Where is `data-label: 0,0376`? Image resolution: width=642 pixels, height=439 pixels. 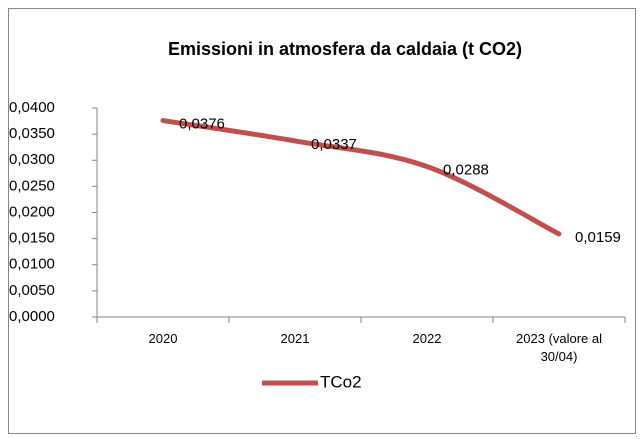
data-label: 0,0376 is located at coordinates (202, 124).